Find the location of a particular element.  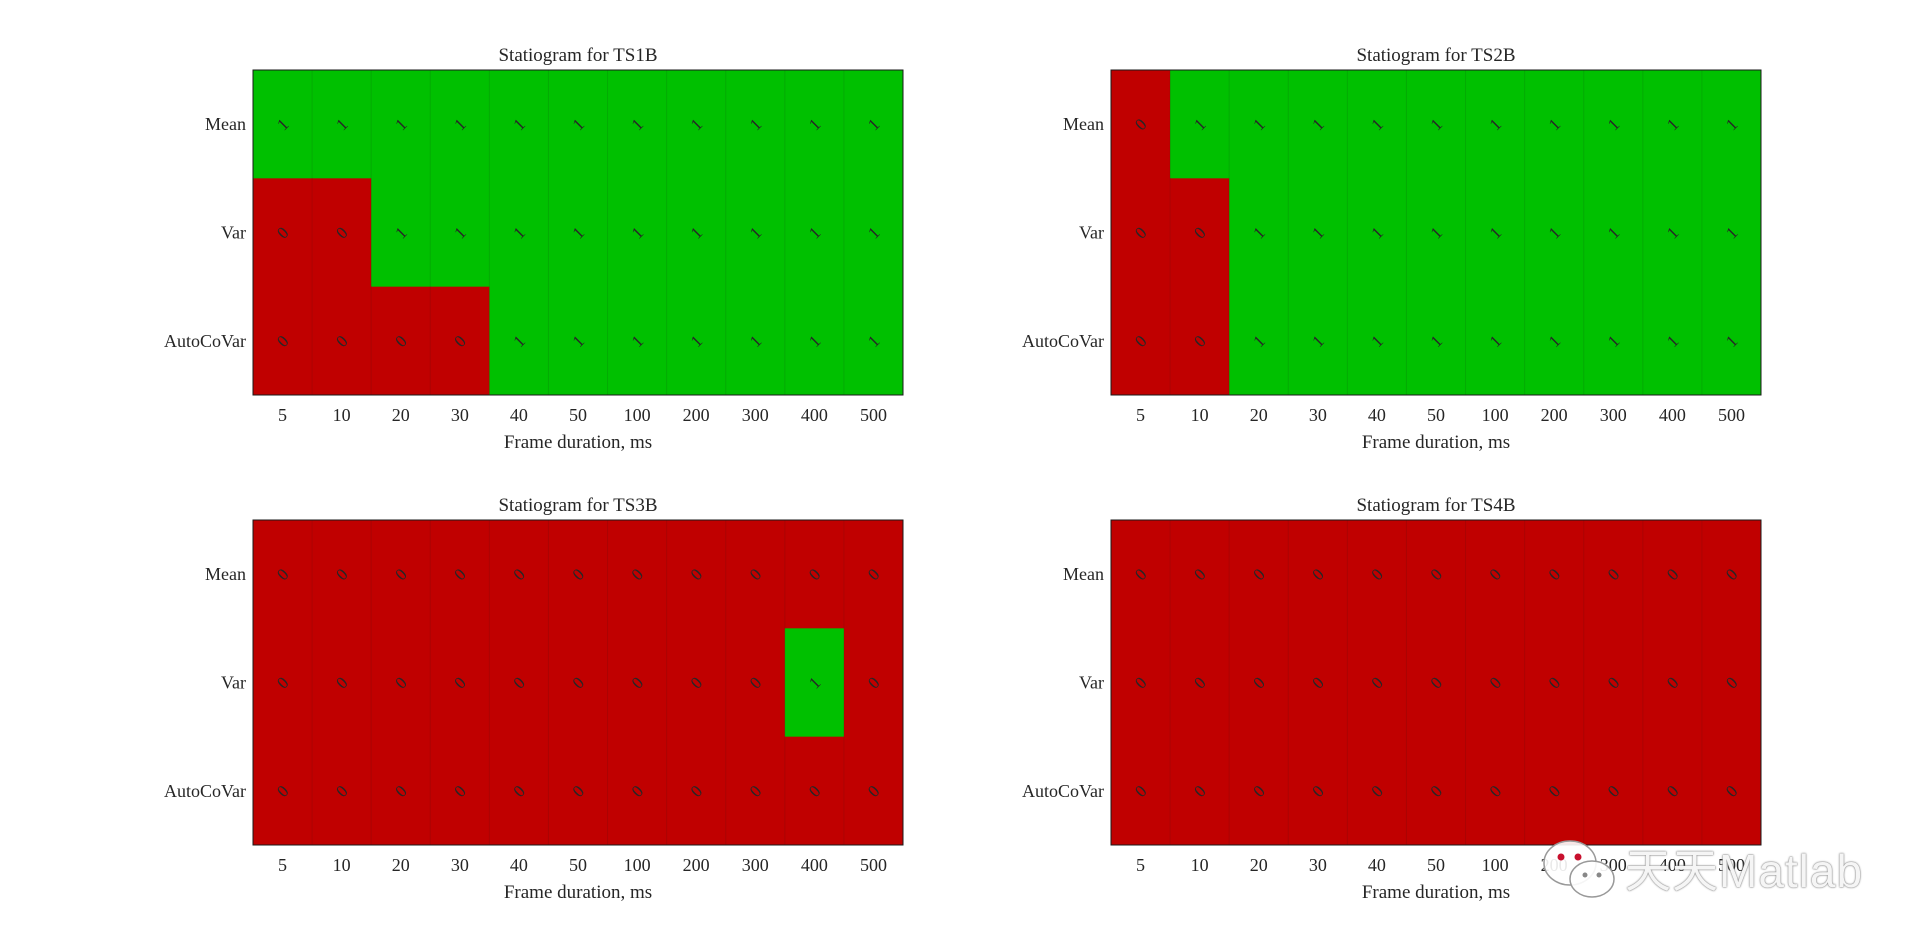

x-tick-label: 50 is located at coordinates (1436, 865).